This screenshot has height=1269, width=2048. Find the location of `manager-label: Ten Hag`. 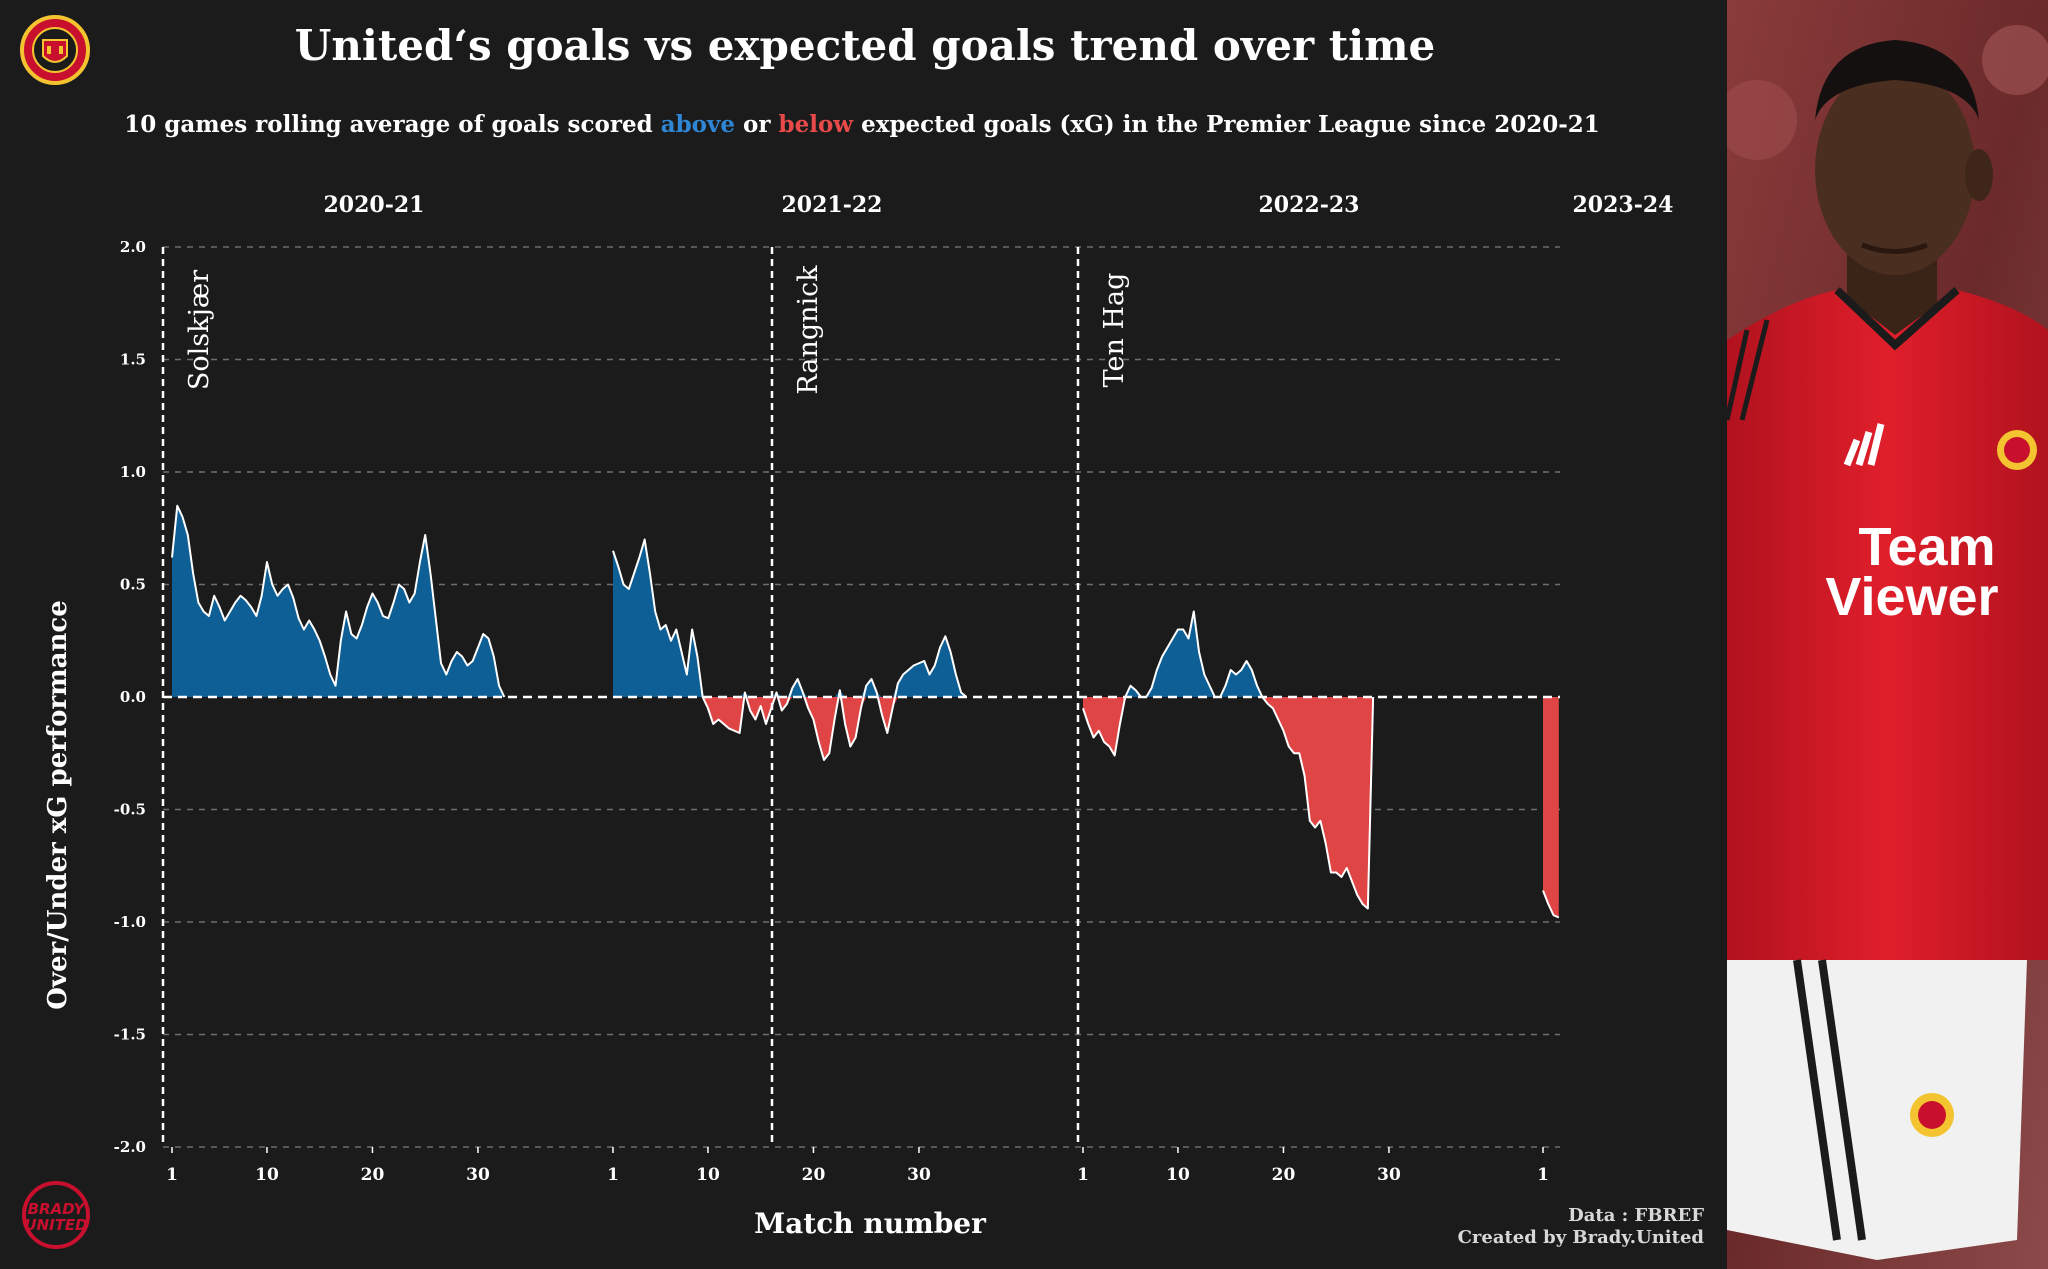

manager-label: Ten Hag is located at coordinates (1114, 330).